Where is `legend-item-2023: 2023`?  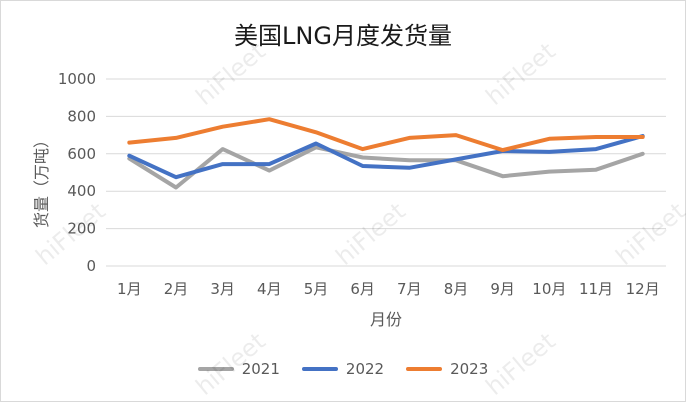 legend-item-2023: 2023 is located at coordinates (447, 369).